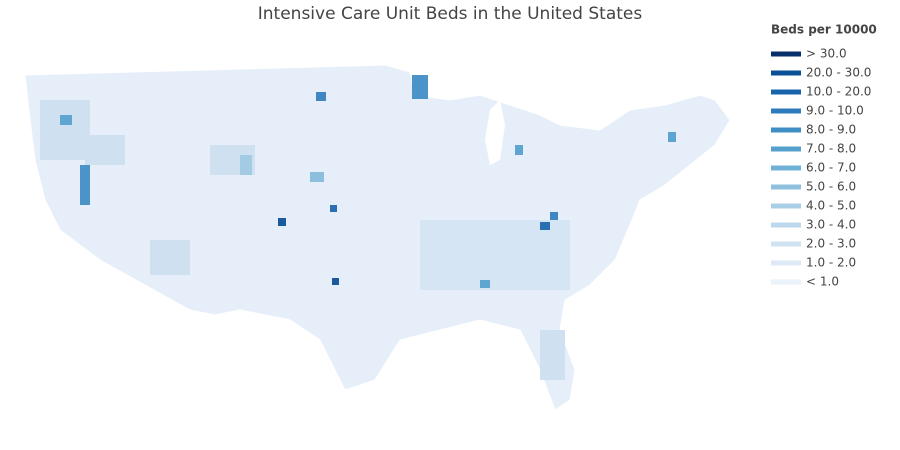 The height and width of the screenshot is (450, 900). What do you see at coordinates (838, 73) in the screenshot?
I see `legend-label: 20.0 - 30.0` at bounding box center [838, 73].